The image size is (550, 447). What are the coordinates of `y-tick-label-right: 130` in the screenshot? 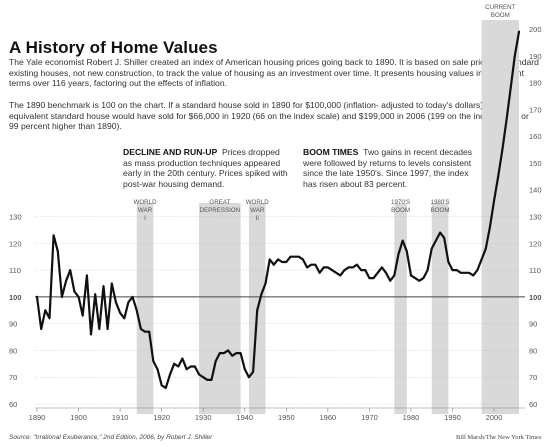 It's located at (535, 217).